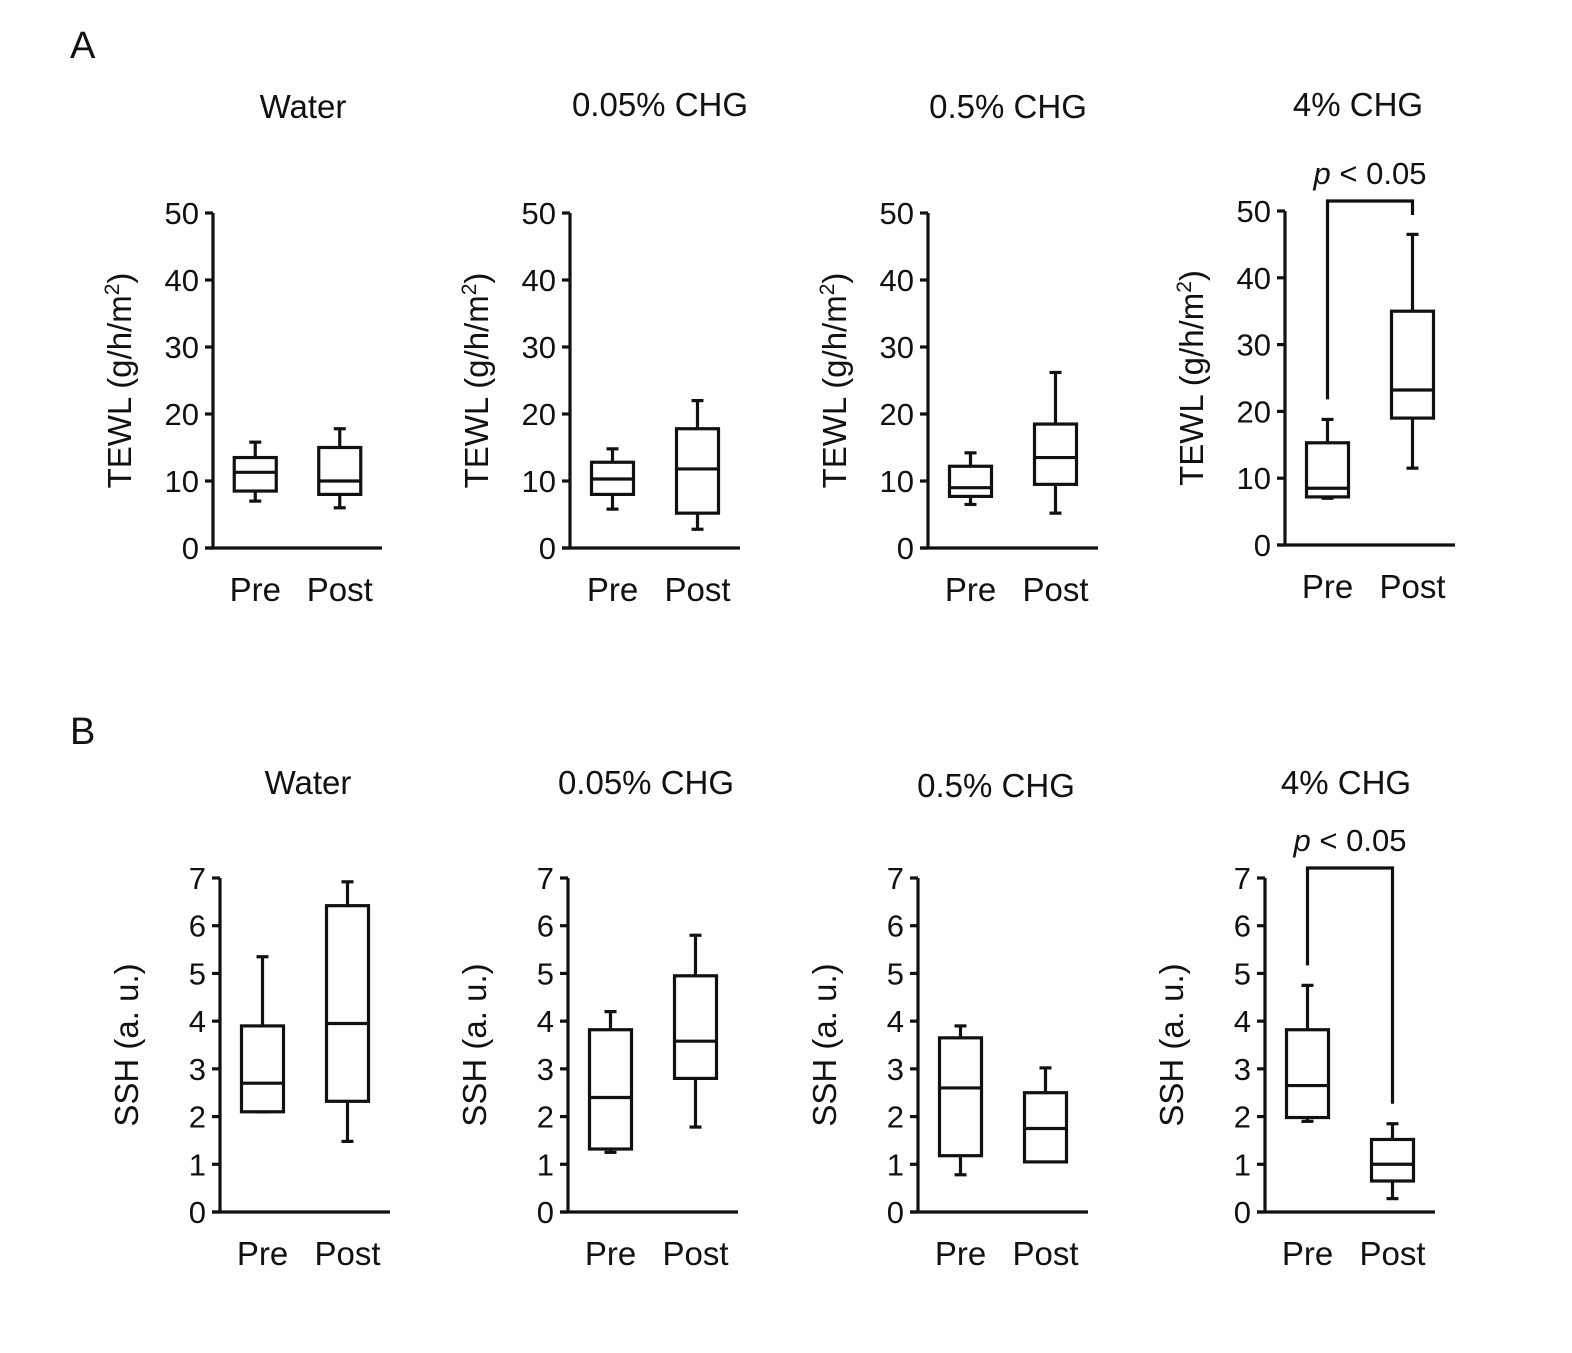 This screenshot has width=1572, height=1353. What do you see at coordinates (947, 1019) in the screenshot?
I see `chart-7: 0.5% CHG 0 1 2 3 4 5 6 7 SSH (a. u.) Pre Post` at bounding box center [947, 1019].